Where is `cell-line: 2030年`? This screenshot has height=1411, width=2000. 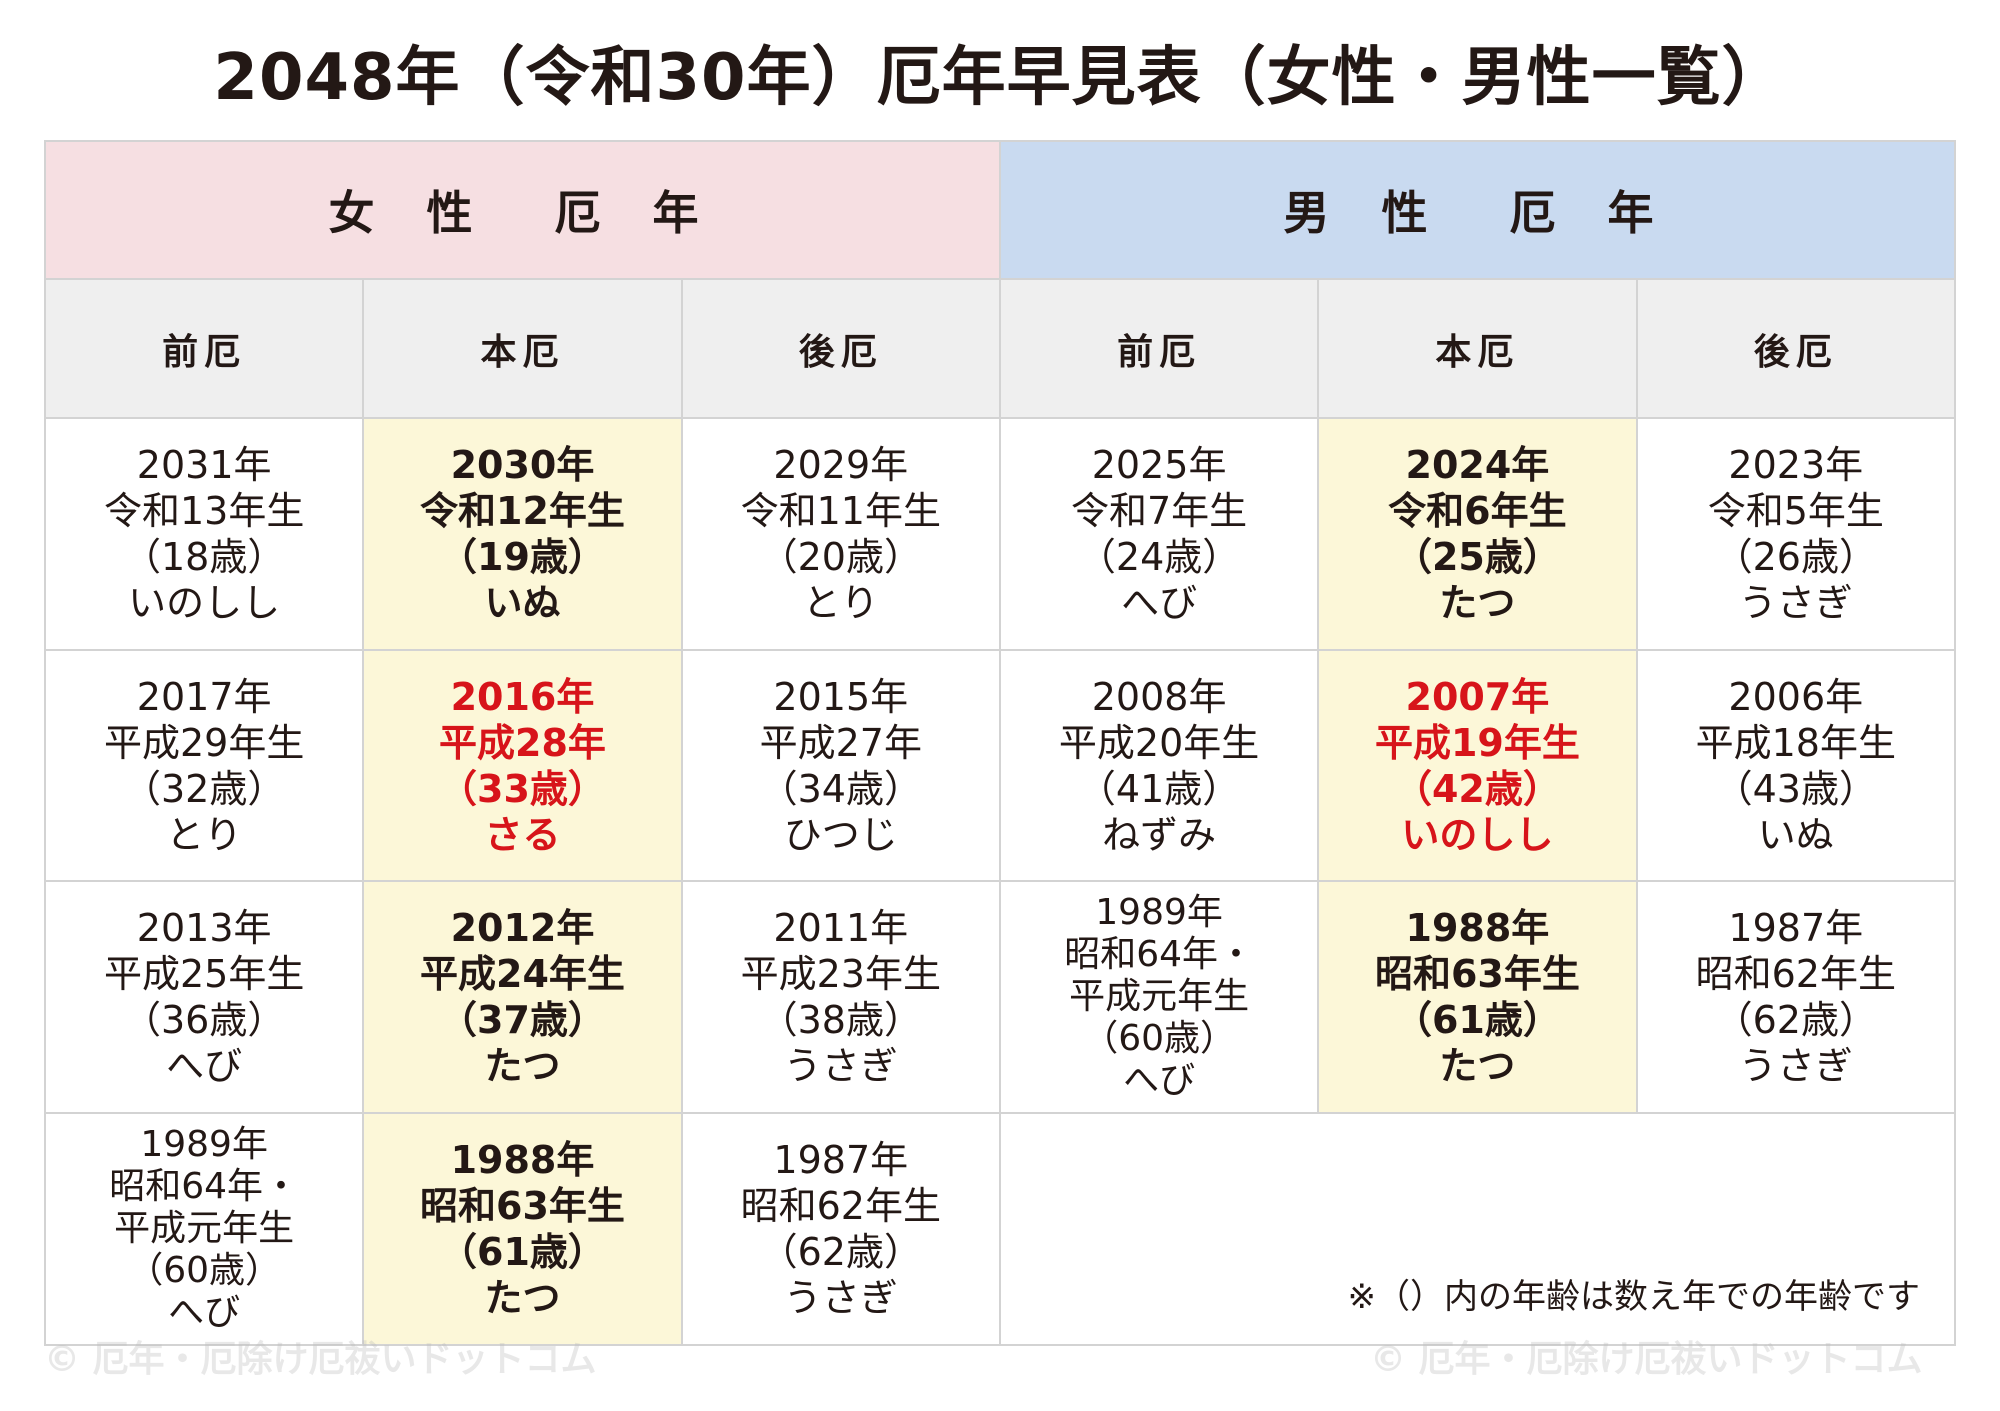
cell-line: 2030年 is located at coordinates (522, 464).